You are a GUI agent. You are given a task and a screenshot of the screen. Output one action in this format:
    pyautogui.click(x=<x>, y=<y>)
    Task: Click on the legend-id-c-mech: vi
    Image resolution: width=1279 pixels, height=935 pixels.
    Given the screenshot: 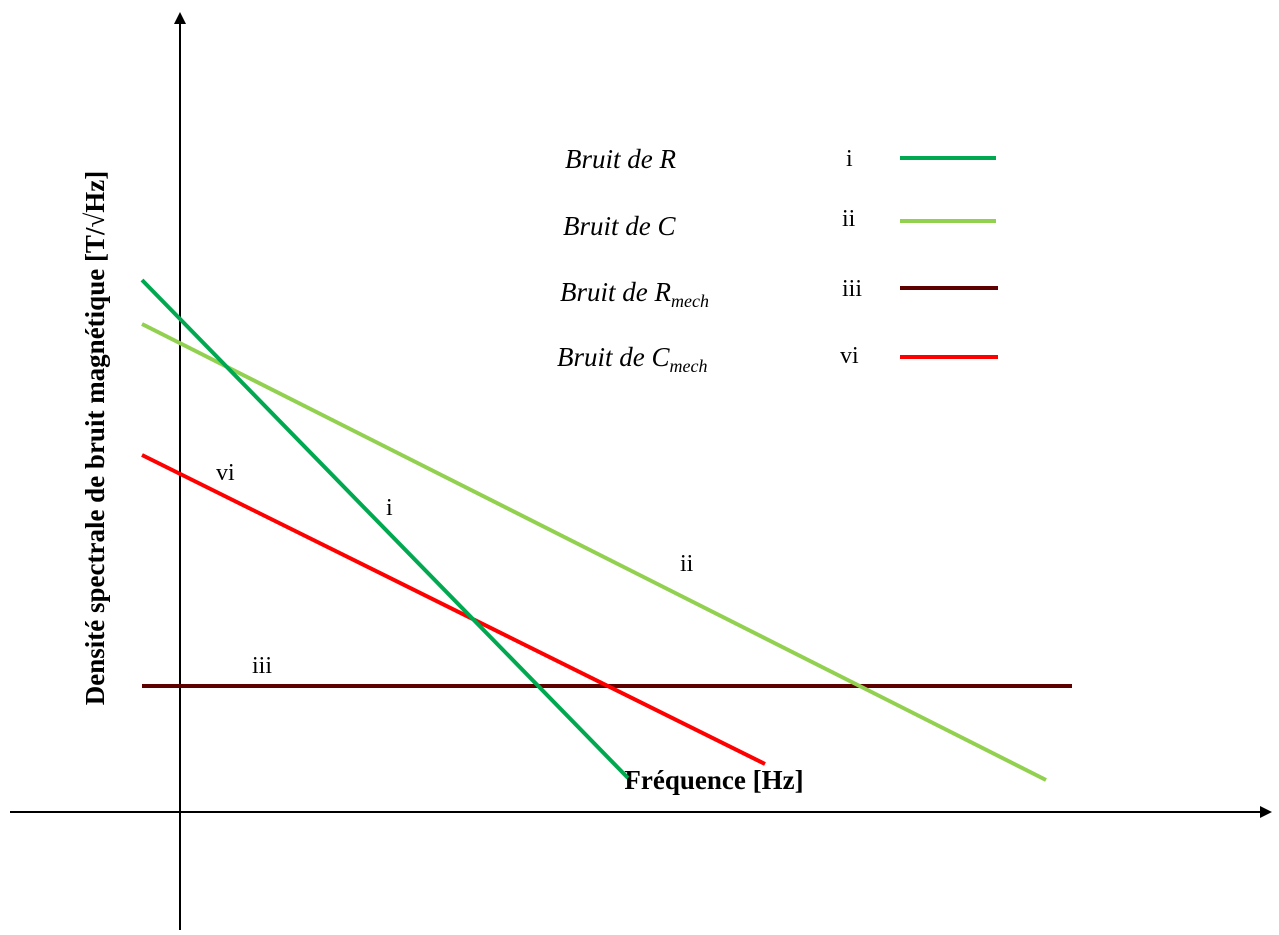 What is the action you would take?
    pyautogui.click(x=849, y=356)
    